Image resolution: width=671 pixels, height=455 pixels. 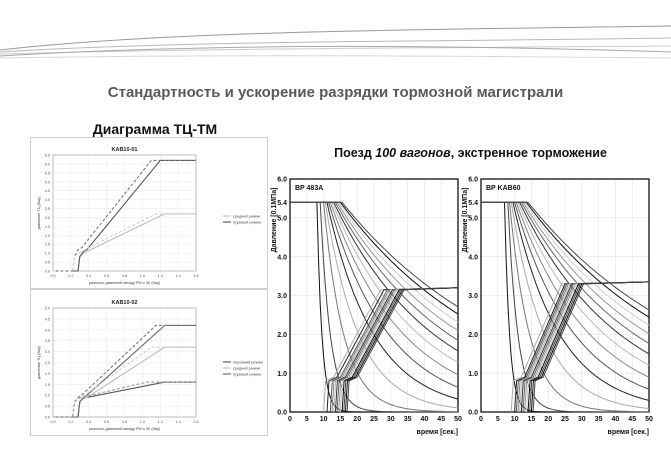 I want to click on train-title-suffix: , экстренное торможение, so click(x=528, y=153).